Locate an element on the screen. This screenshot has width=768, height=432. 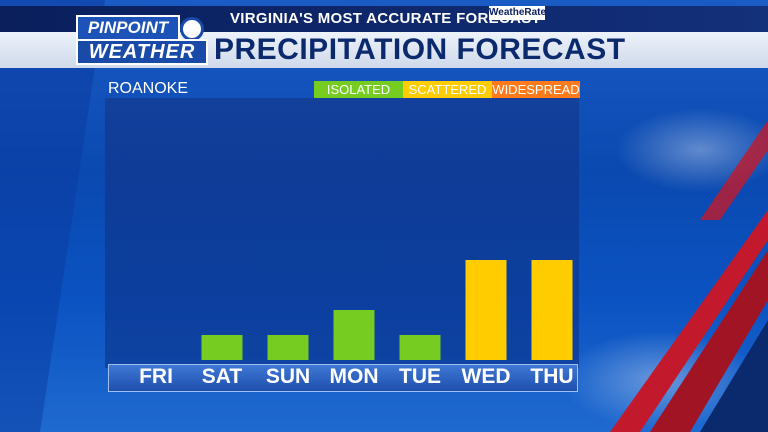
page-title: PRECIPITATION FORECAST is located at coordinates (420, 49).